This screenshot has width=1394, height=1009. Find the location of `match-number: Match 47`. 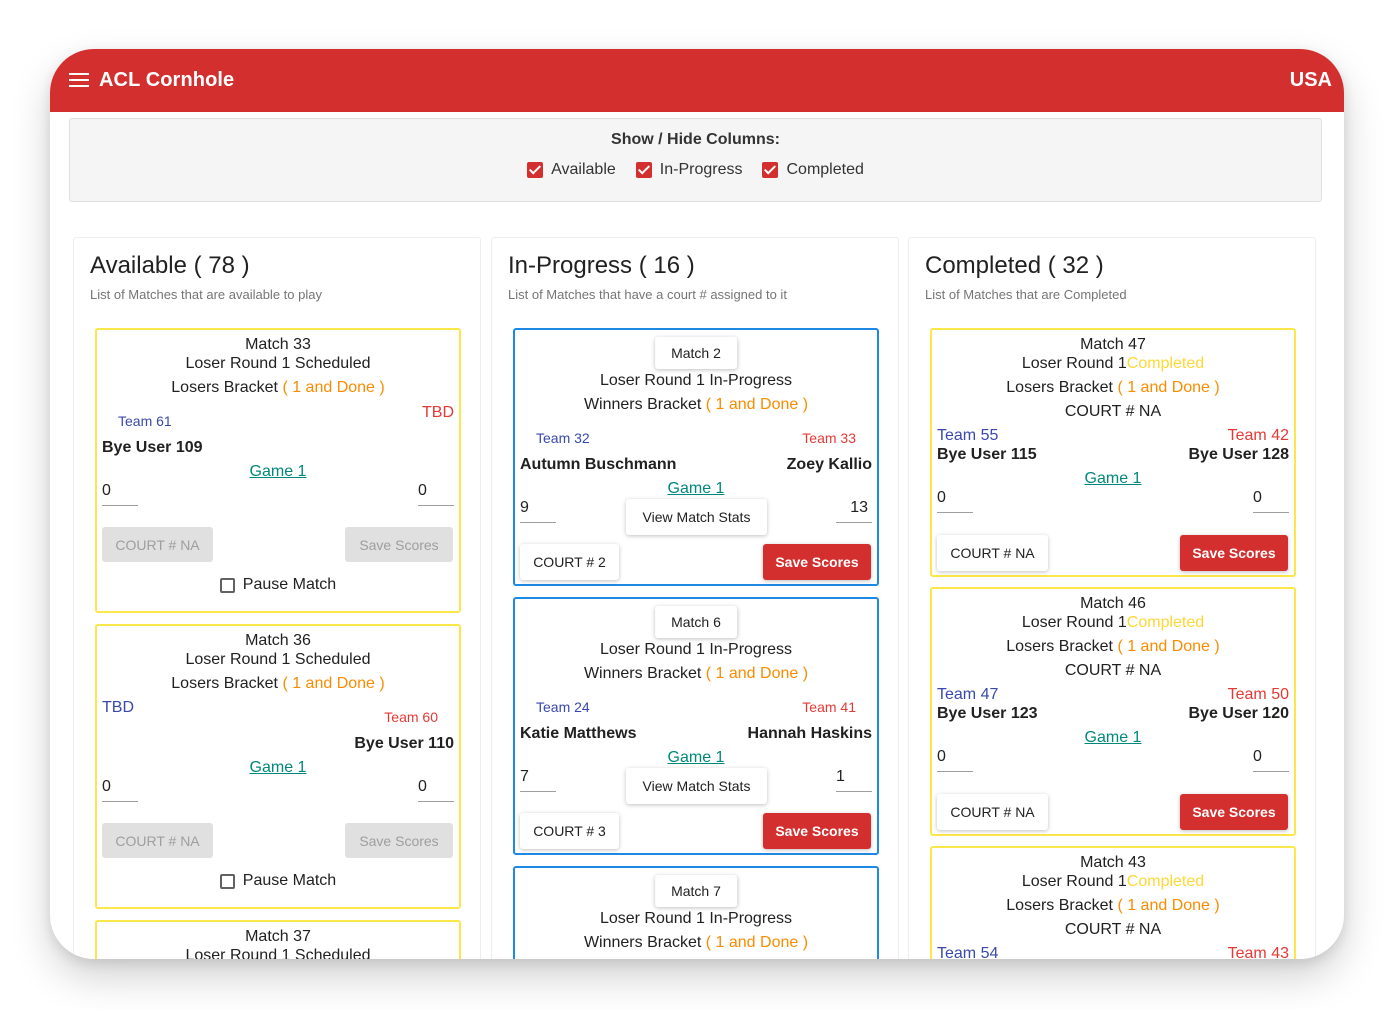

match-number: Match 47 is located at coordinates (1113, 344).